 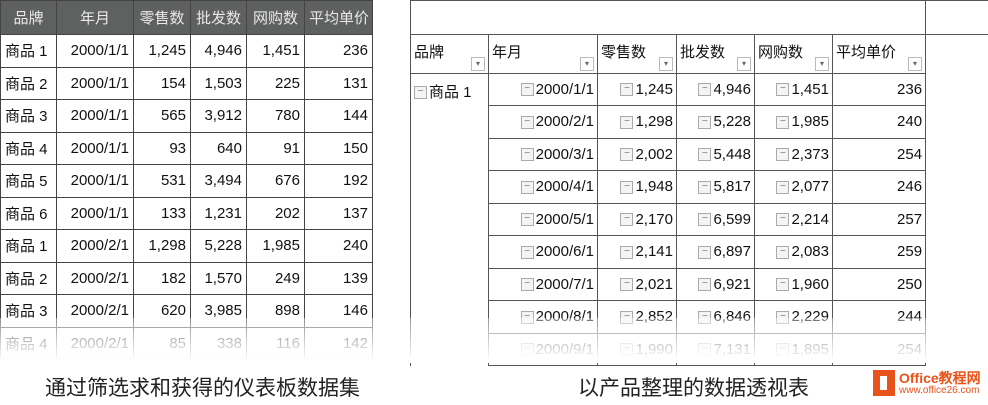 I want to click on pivot-cell: −6,599, so click(x=715, y=219).